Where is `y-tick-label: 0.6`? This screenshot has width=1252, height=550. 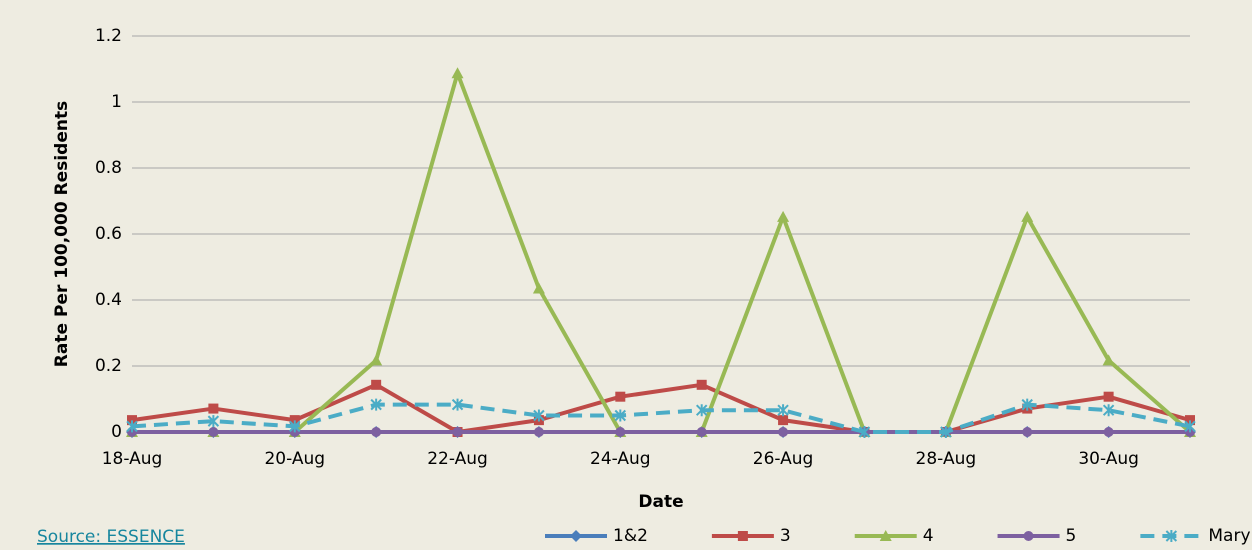
y-tick-label: 0.6 is located at coordinates (108, 234).